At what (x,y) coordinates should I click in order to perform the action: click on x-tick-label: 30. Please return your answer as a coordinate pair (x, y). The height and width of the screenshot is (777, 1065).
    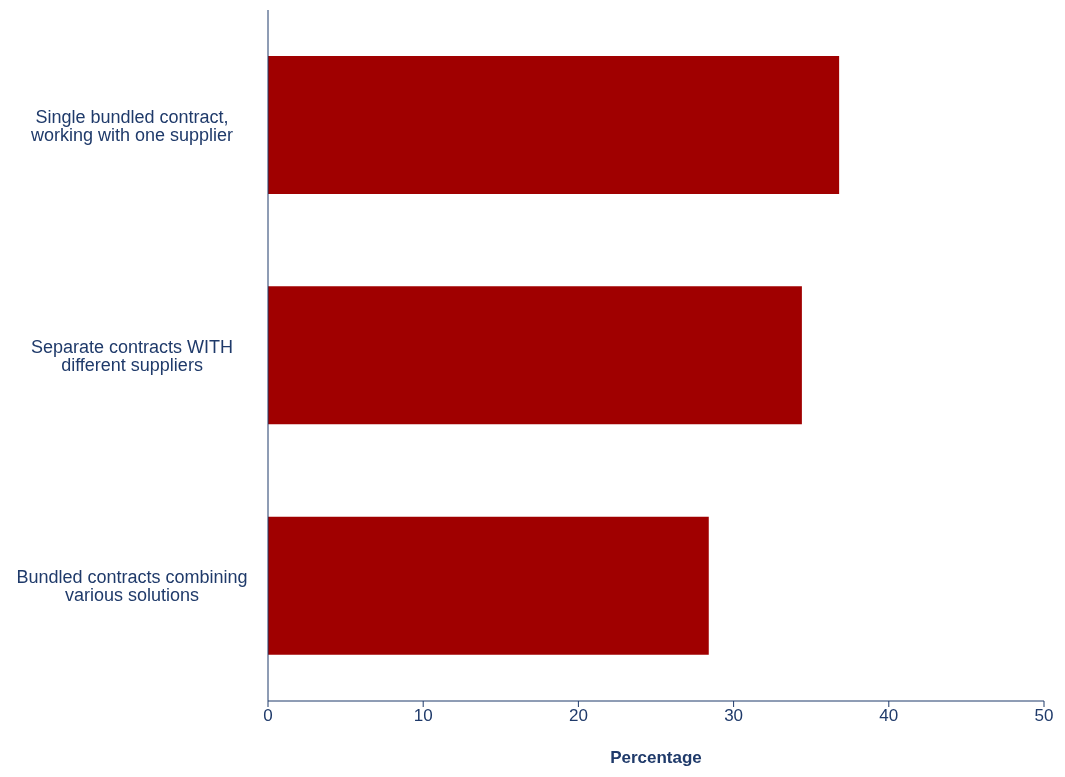
    Looking at the image, I should click on (734, 716).